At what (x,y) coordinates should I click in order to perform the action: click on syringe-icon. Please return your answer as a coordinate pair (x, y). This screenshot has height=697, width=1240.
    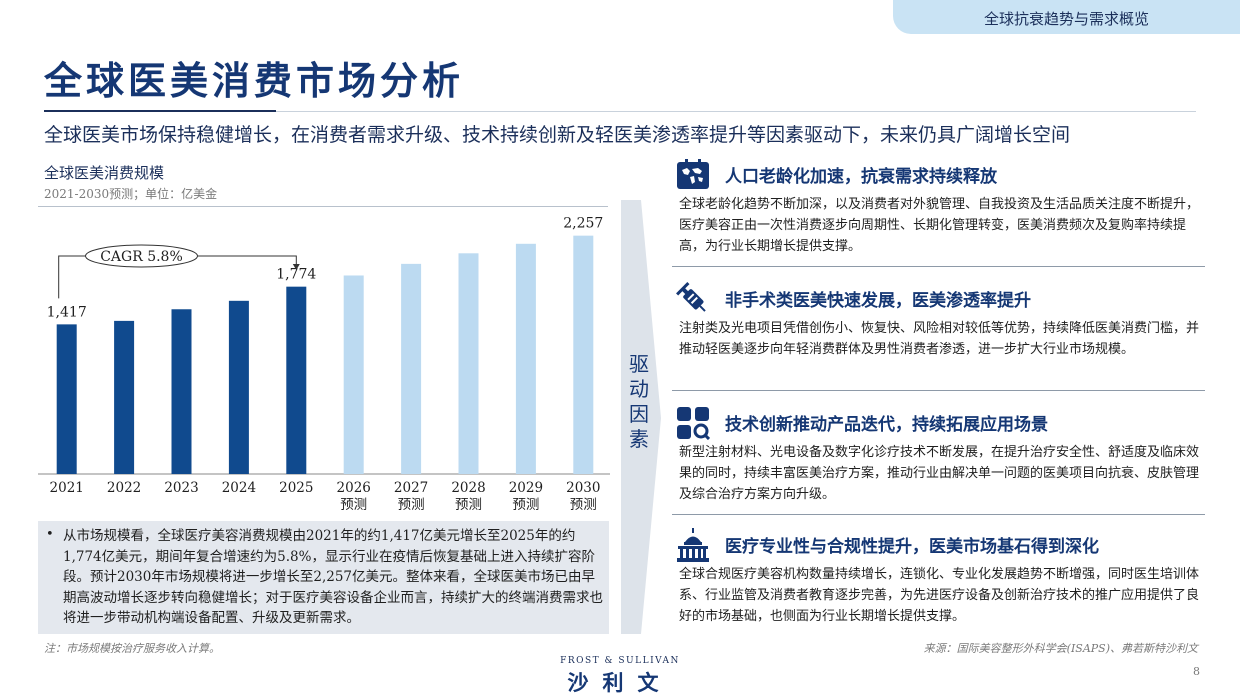
    Looking at the image, I should click on (691, 297).